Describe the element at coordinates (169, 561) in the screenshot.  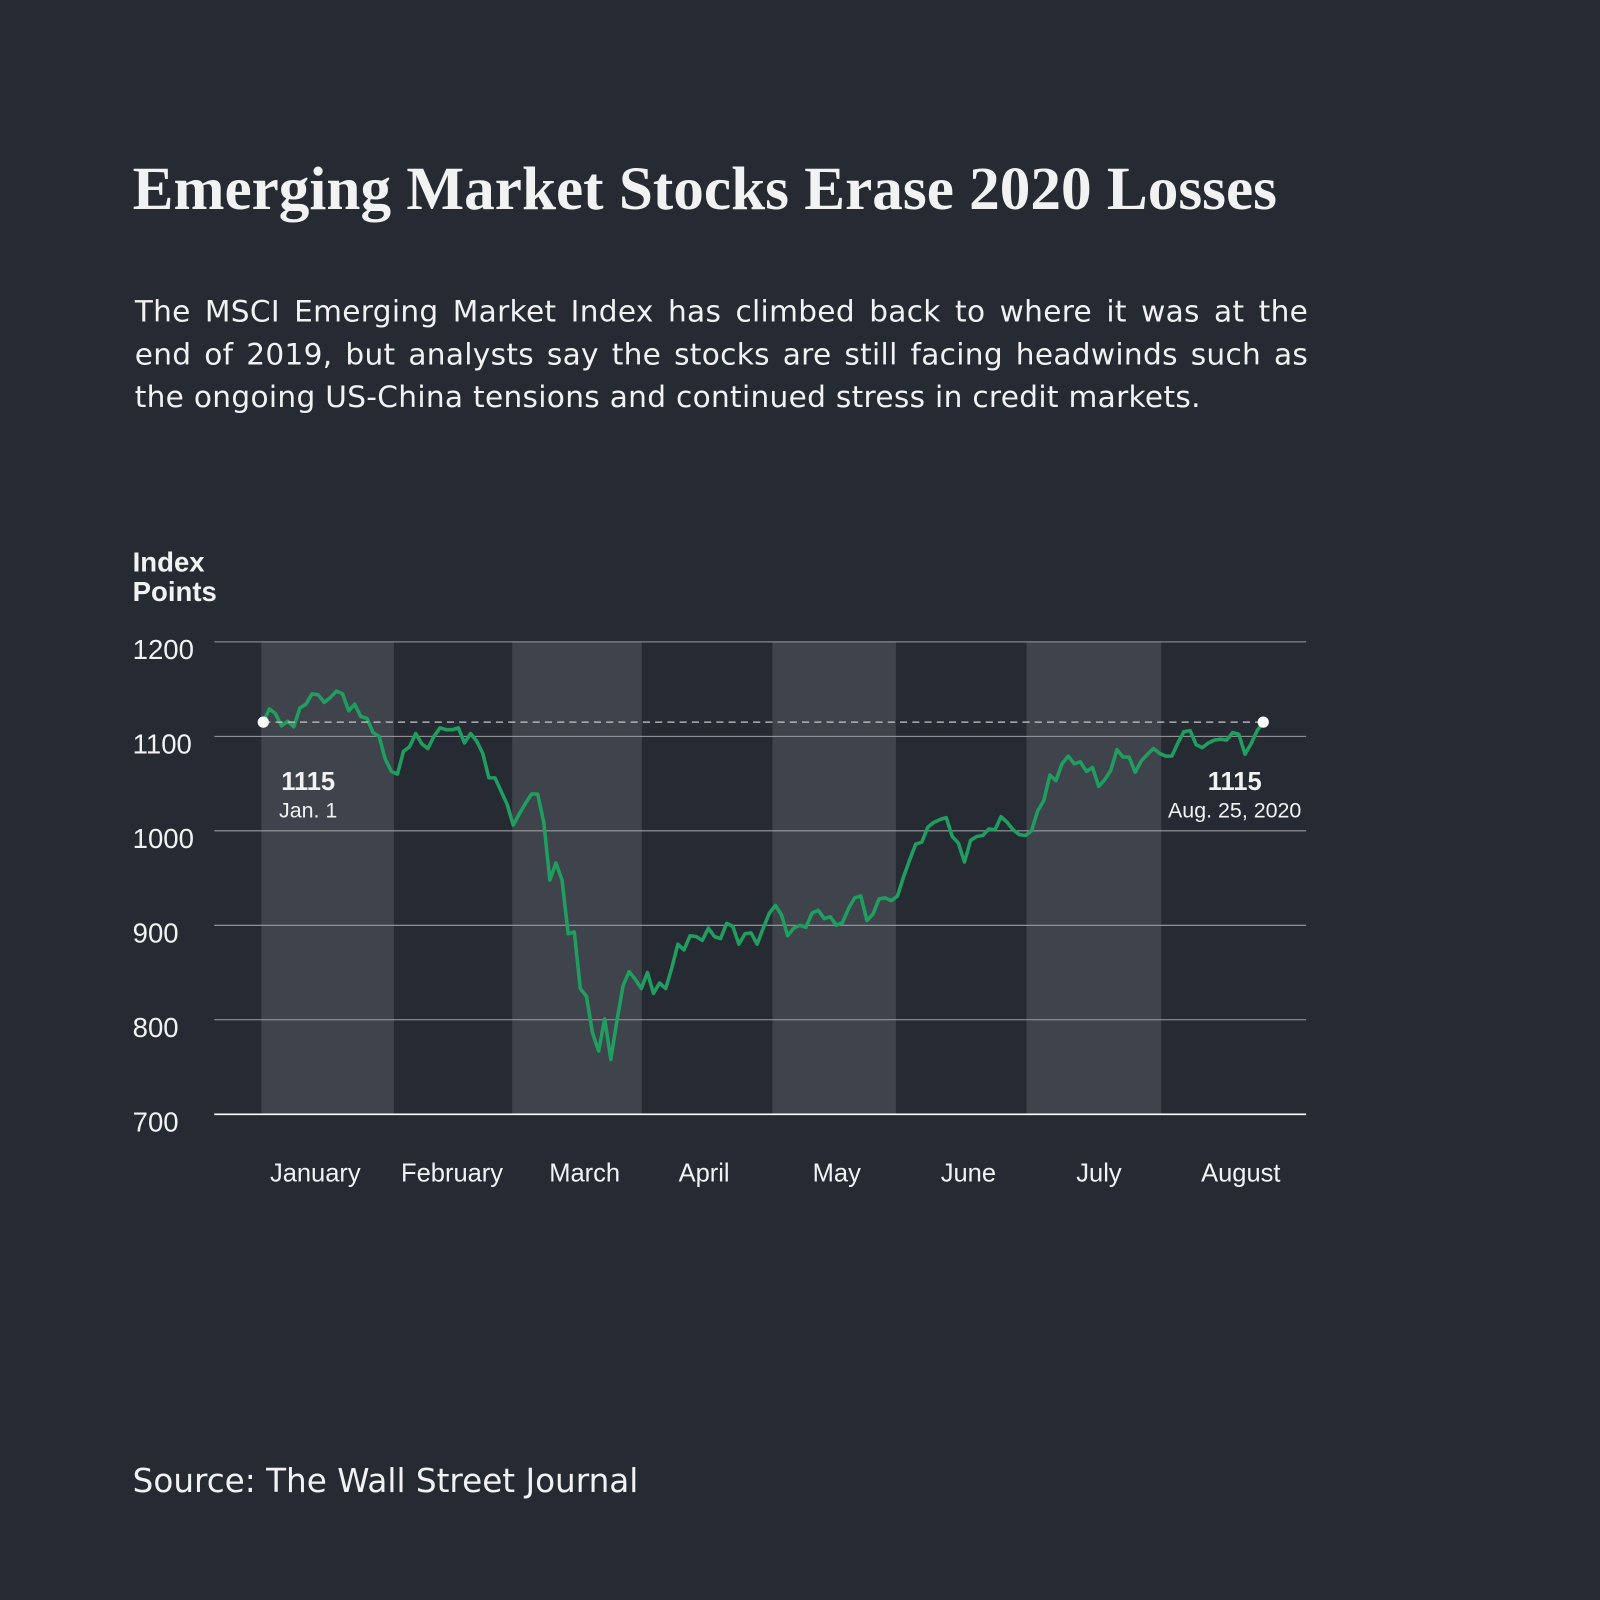
I see `y-axis-label: Index` at that location.